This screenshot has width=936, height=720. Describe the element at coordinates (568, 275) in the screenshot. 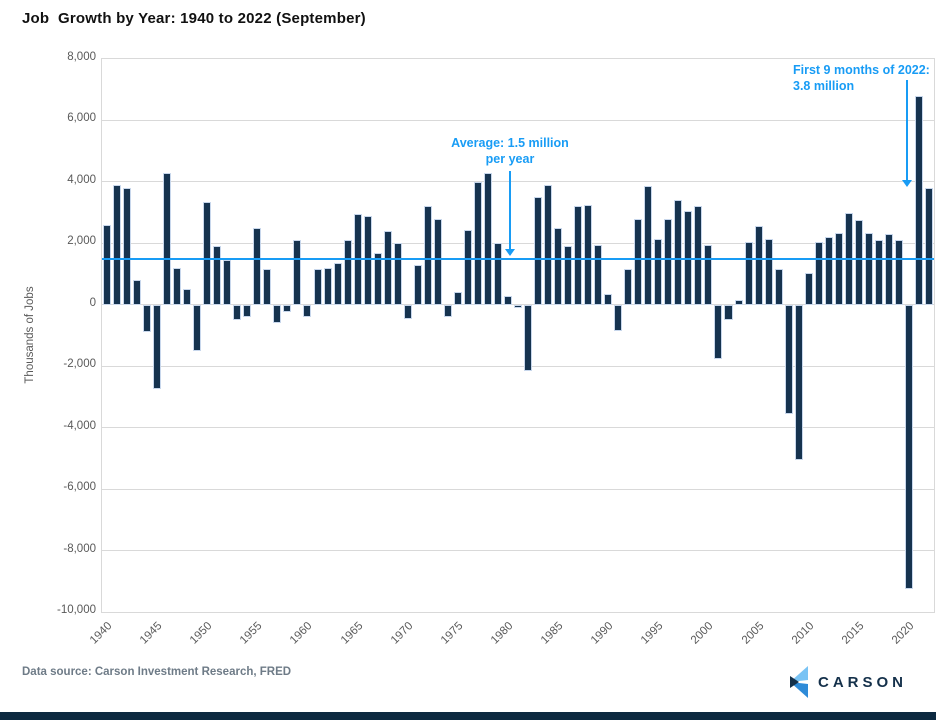

I see `bar-1986` at that location.